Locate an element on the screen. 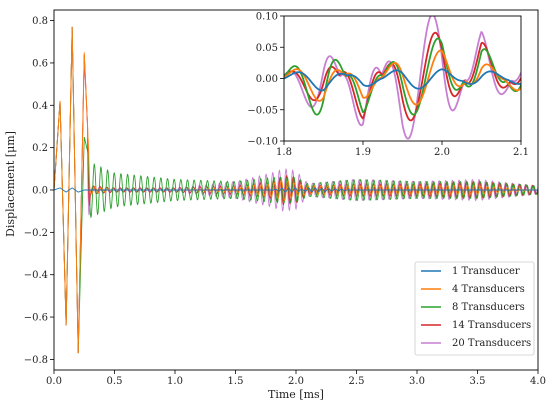  legend-frame is located at coordinates (474, 308).